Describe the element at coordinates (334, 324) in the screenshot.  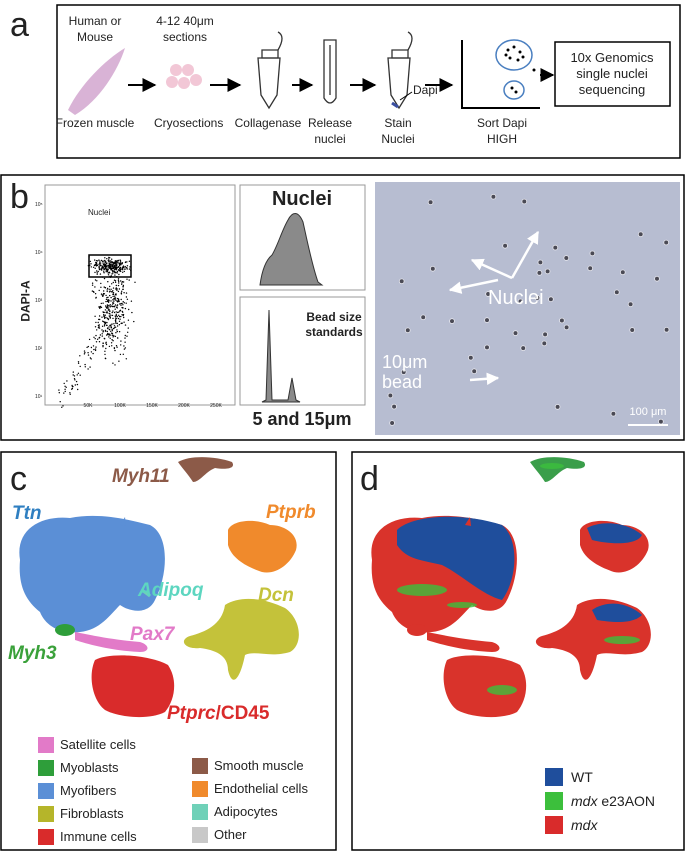
I see `hist-title: Bead size standards` at that location.